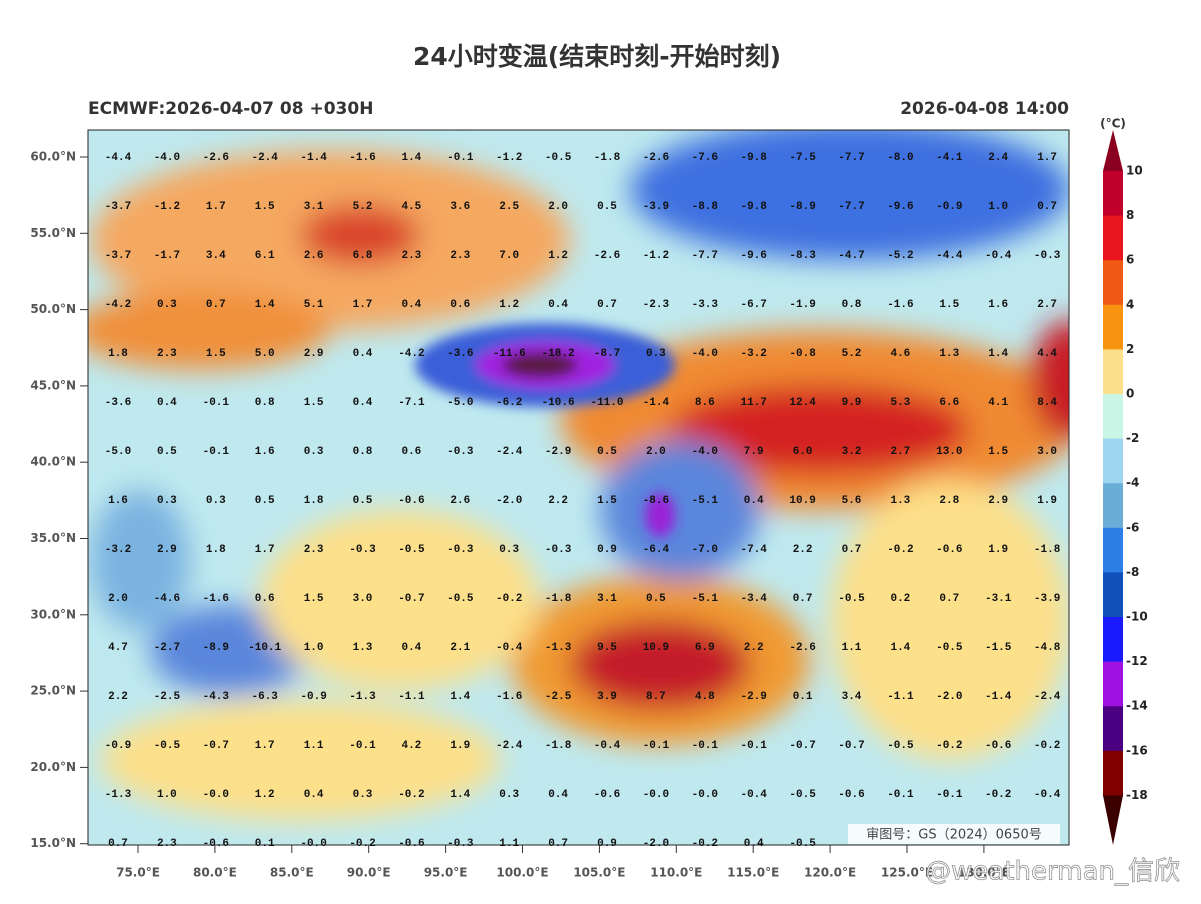 This screenshot has width=1201, height=904. Describe the element at coordinates (998, 746) in the screenshot. I see `grid-value: -0.6` at that location.